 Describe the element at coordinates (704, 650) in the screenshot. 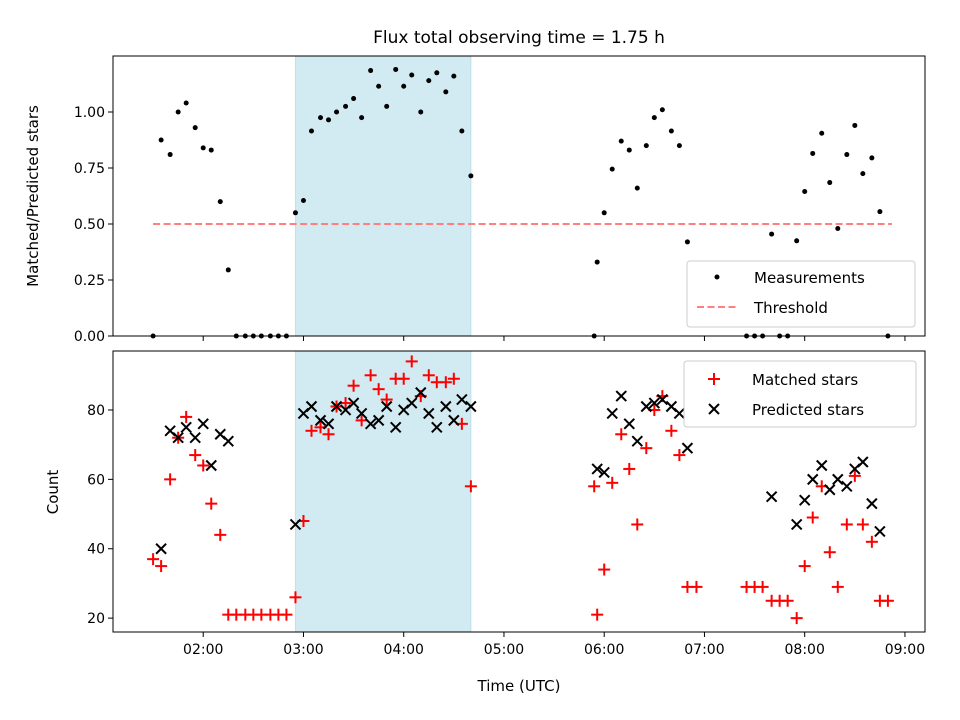

I see `bottom-x-tick-label: 07:00` at that location.